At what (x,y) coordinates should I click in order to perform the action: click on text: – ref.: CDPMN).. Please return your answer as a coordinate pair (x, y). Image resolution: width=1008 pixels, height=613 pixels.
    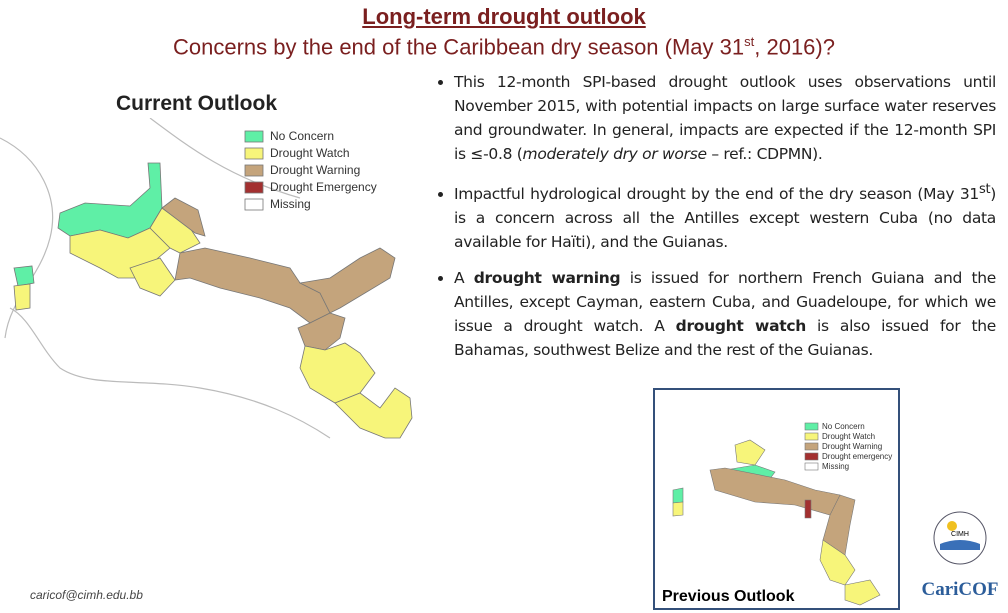
    Looking at the image, I should click on (764, 154).